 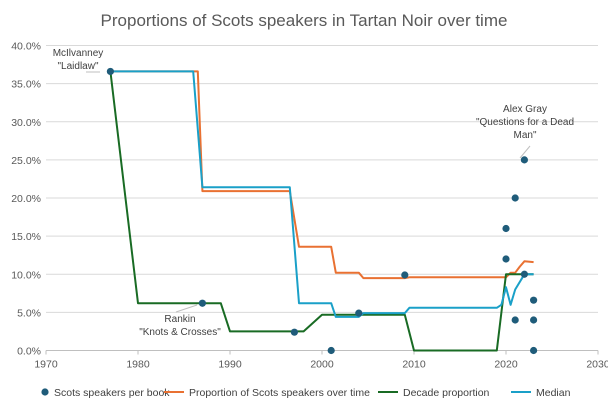 What do you see at coordinates (29, 352) in the screenshot?
I see `y-tick-label: 0.0%` at bounding box center [29, 352].